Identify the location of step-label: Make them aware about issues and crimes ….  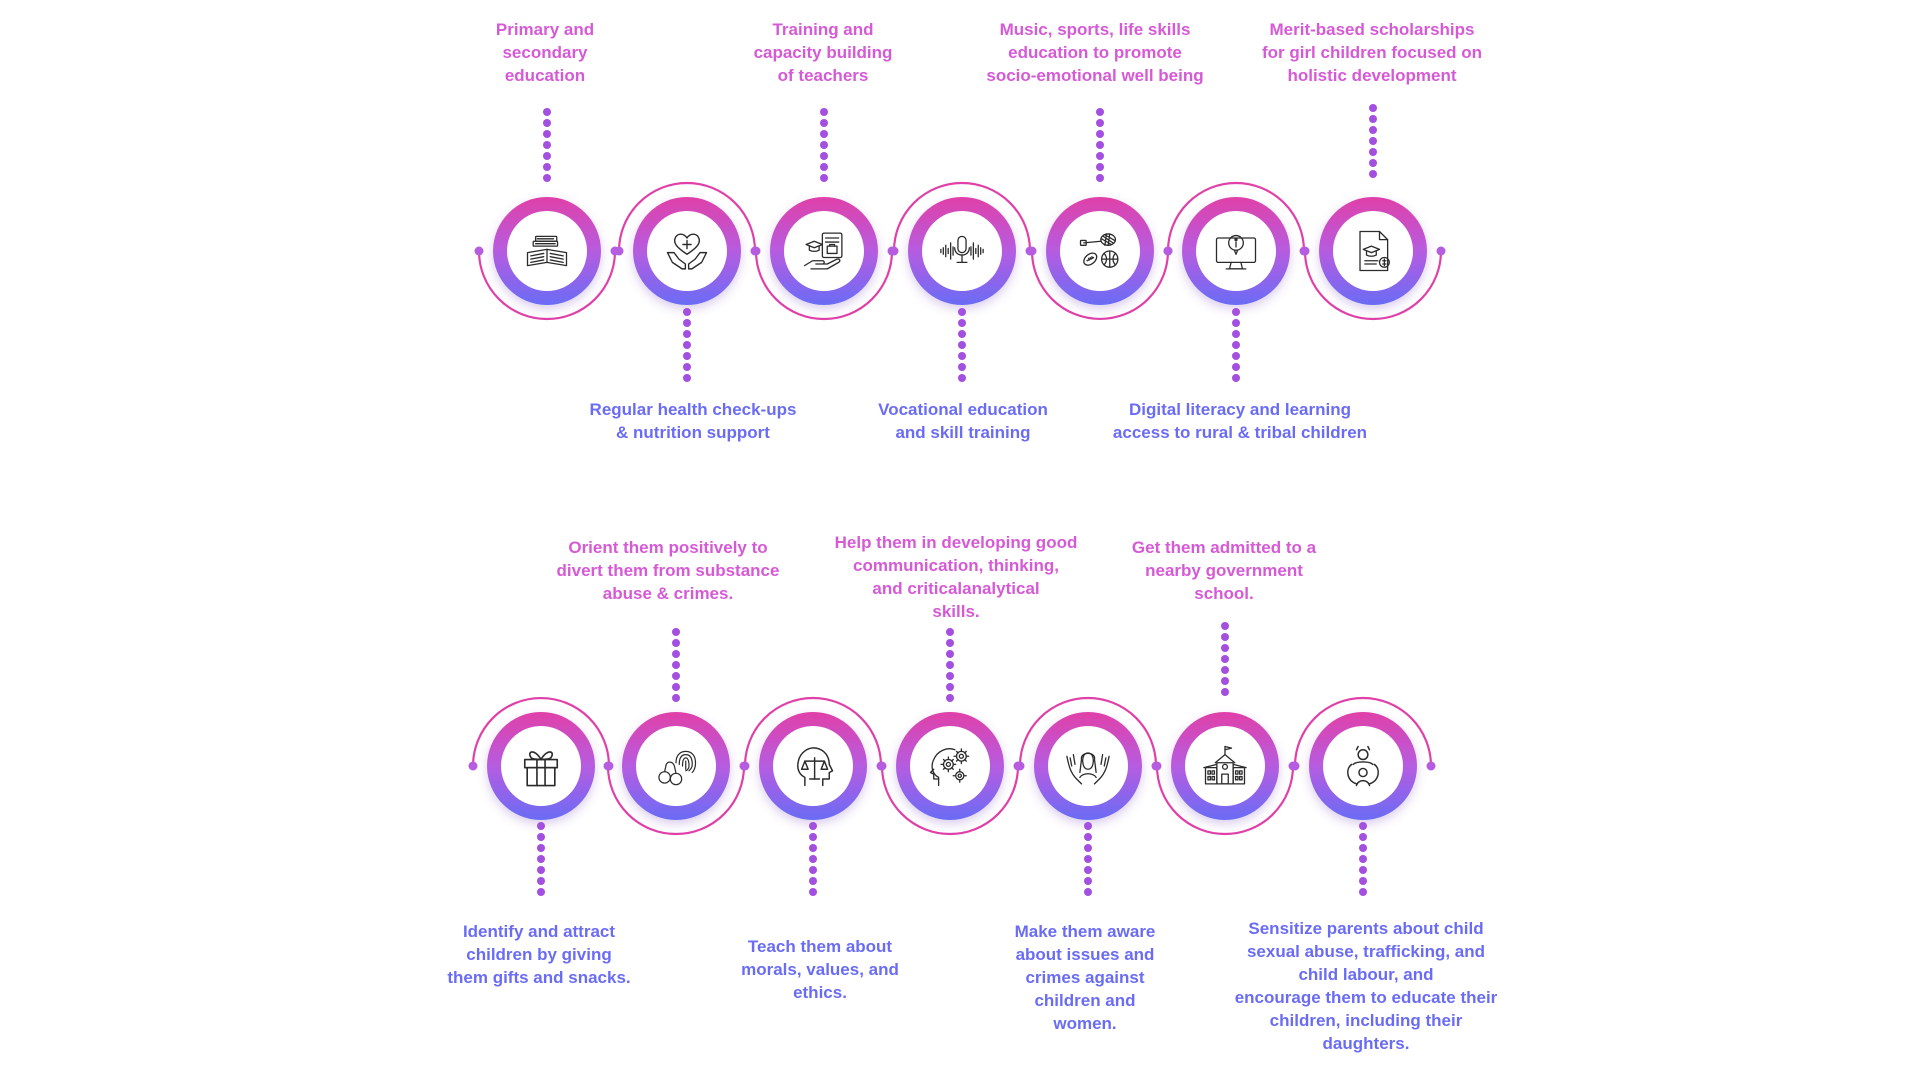
(1085, 977).